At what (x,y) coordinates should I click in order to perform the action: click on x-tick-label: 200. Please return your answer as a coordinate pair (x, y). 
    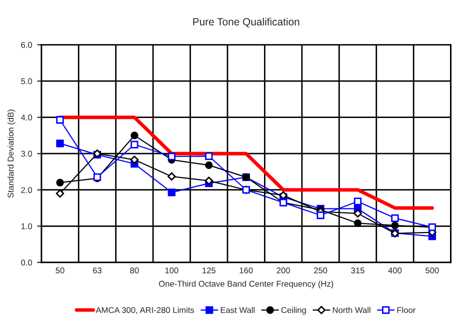
    Looking at the image, I should click on (283, 270).